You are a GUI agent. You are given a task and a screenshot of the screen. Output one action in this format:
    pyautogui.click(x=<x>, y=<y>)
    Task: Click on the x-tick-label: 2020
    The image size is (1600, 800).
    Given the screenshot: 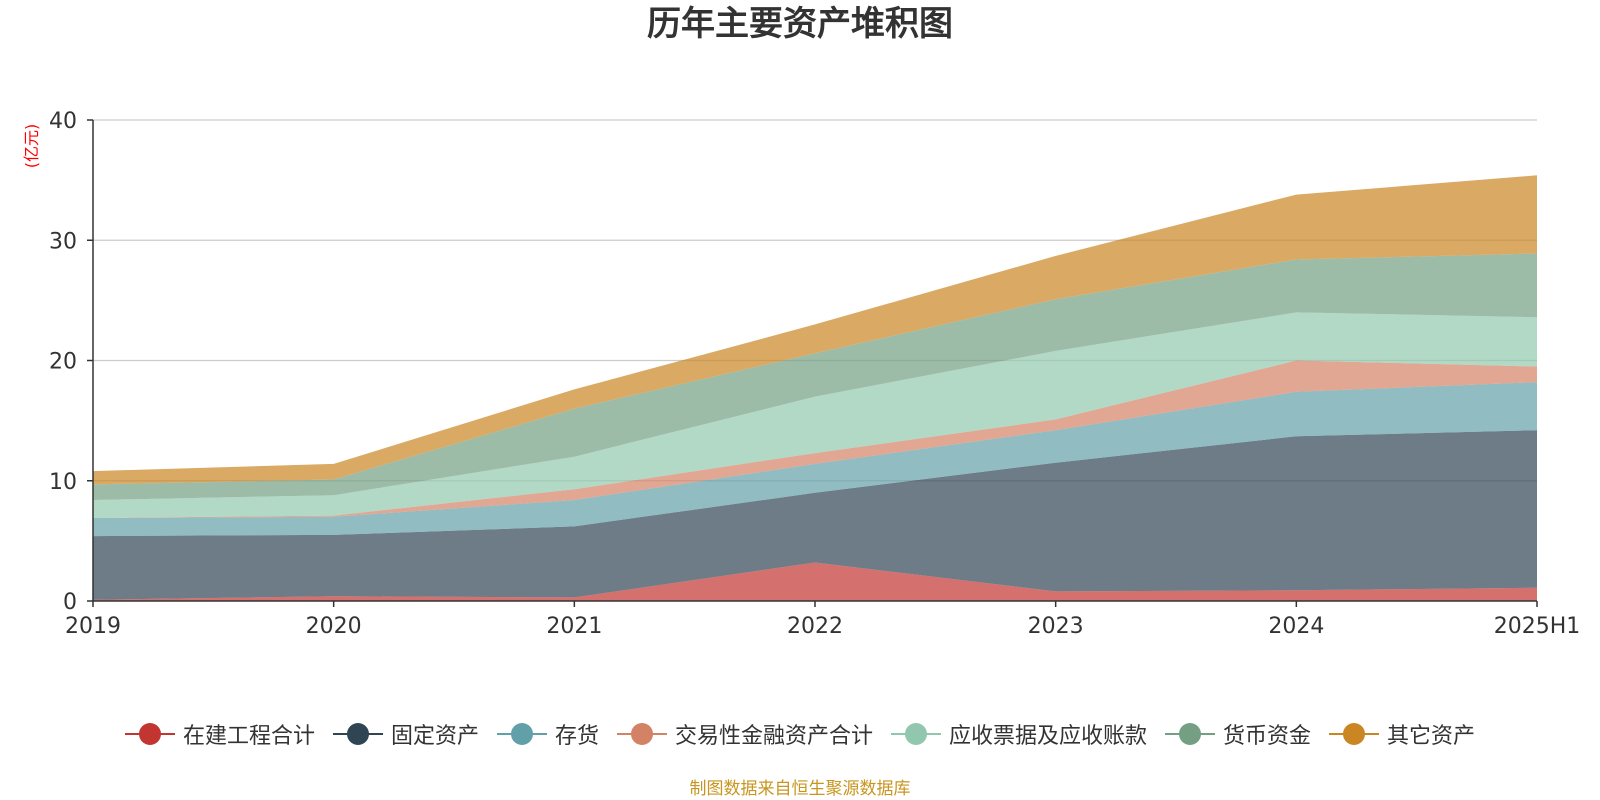 What is the action you would take?
    pyautogui.click(x=334, y=626)
    